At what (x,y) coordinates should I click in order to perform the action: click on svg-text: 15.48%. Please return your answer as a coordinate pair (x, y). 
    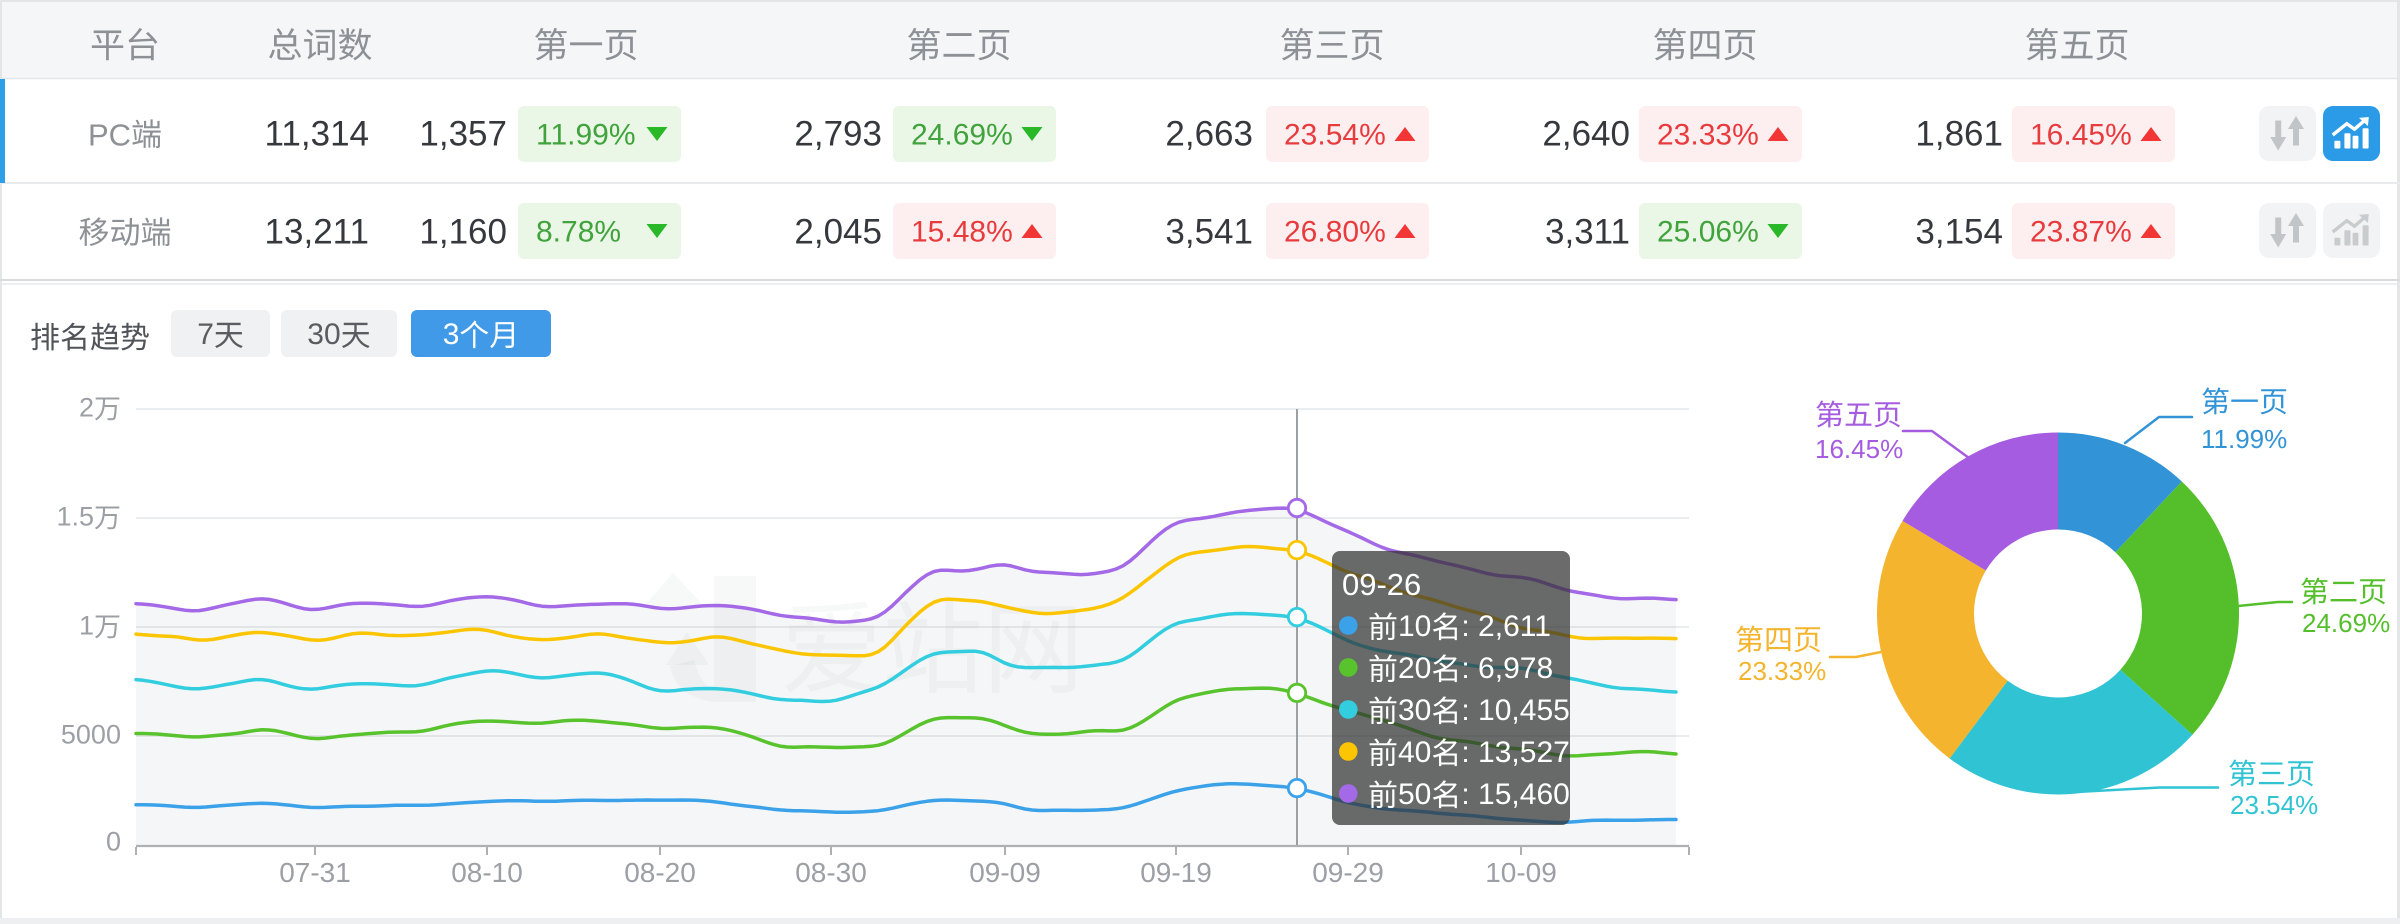
    Looking at the image, I should click on (962, 232).